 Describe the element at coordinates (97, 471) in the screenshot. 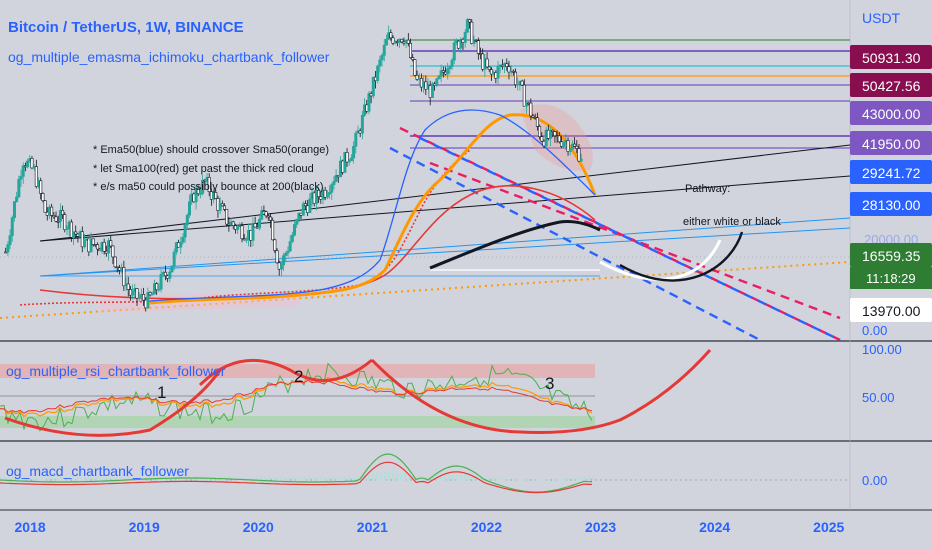

I see `macd-panel-title: og_macd_chartbank_follower` at that location.